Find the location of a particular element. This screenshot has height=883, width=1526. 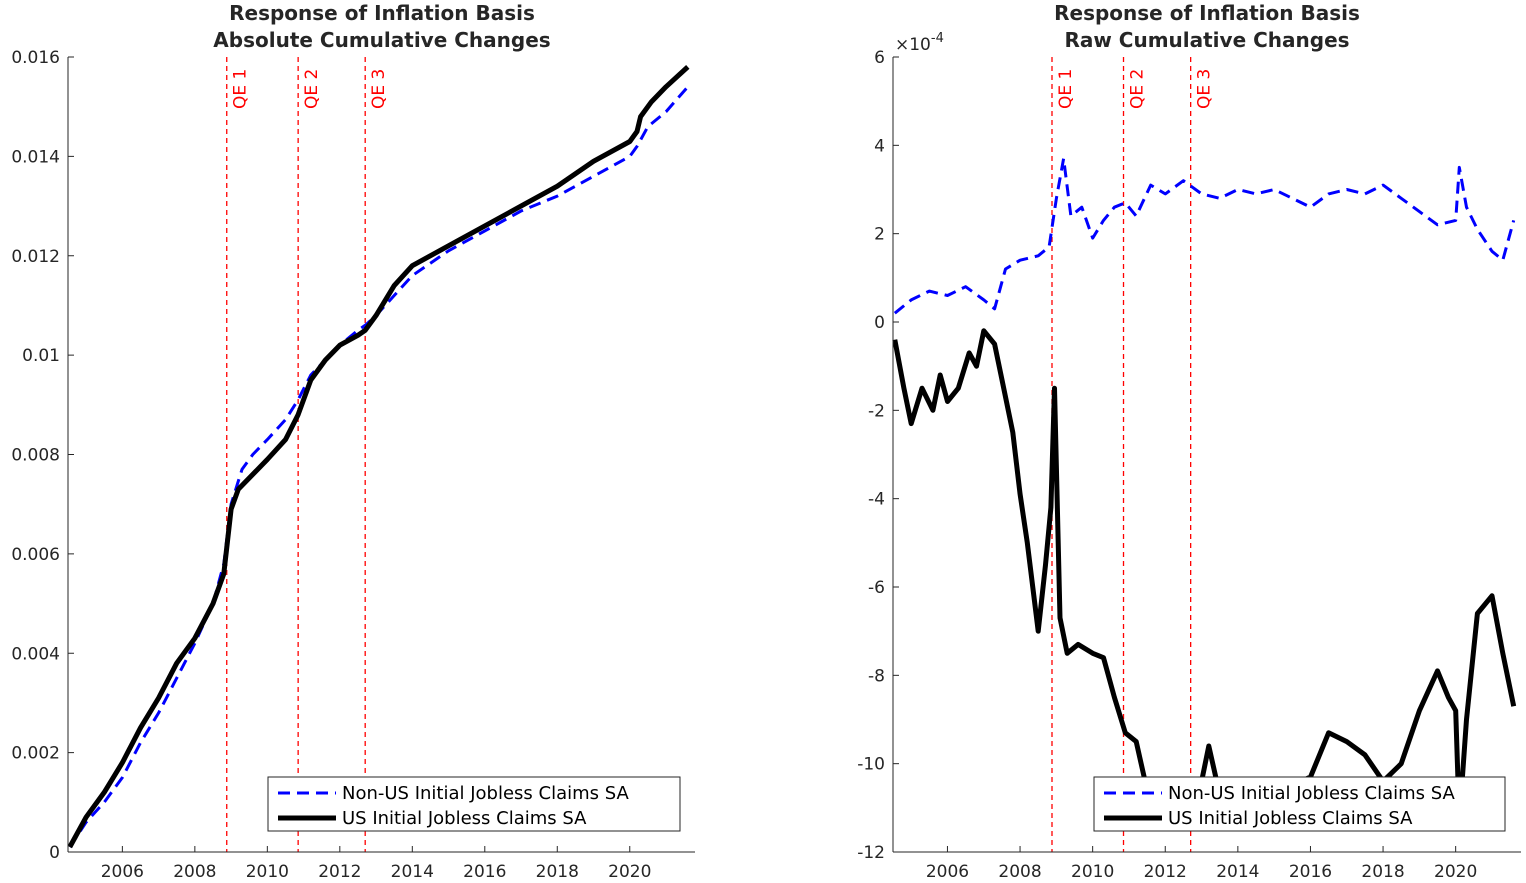

y-tick-label: -4 is located at coordinates (876, 500).